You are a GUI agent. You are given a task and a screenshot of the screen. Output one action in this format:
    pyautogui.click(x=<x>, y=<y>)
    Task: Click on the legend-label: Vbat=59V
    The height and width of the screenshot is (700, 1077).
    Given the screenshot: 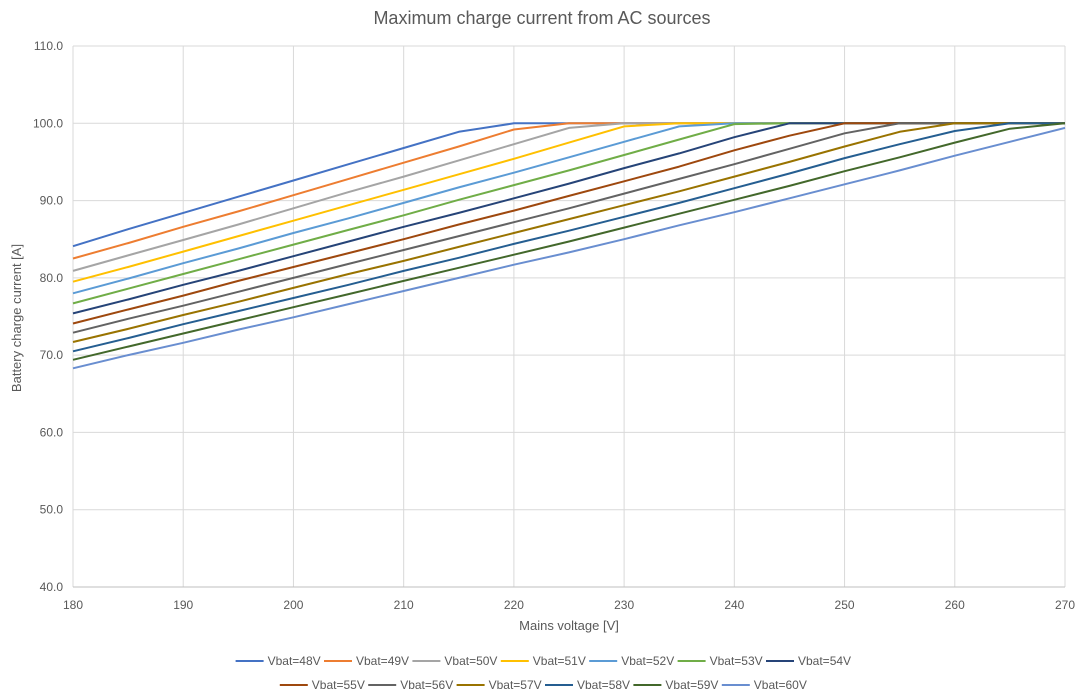 What is the action you would take?
    pyautogui.click(x=691, y=685)
    